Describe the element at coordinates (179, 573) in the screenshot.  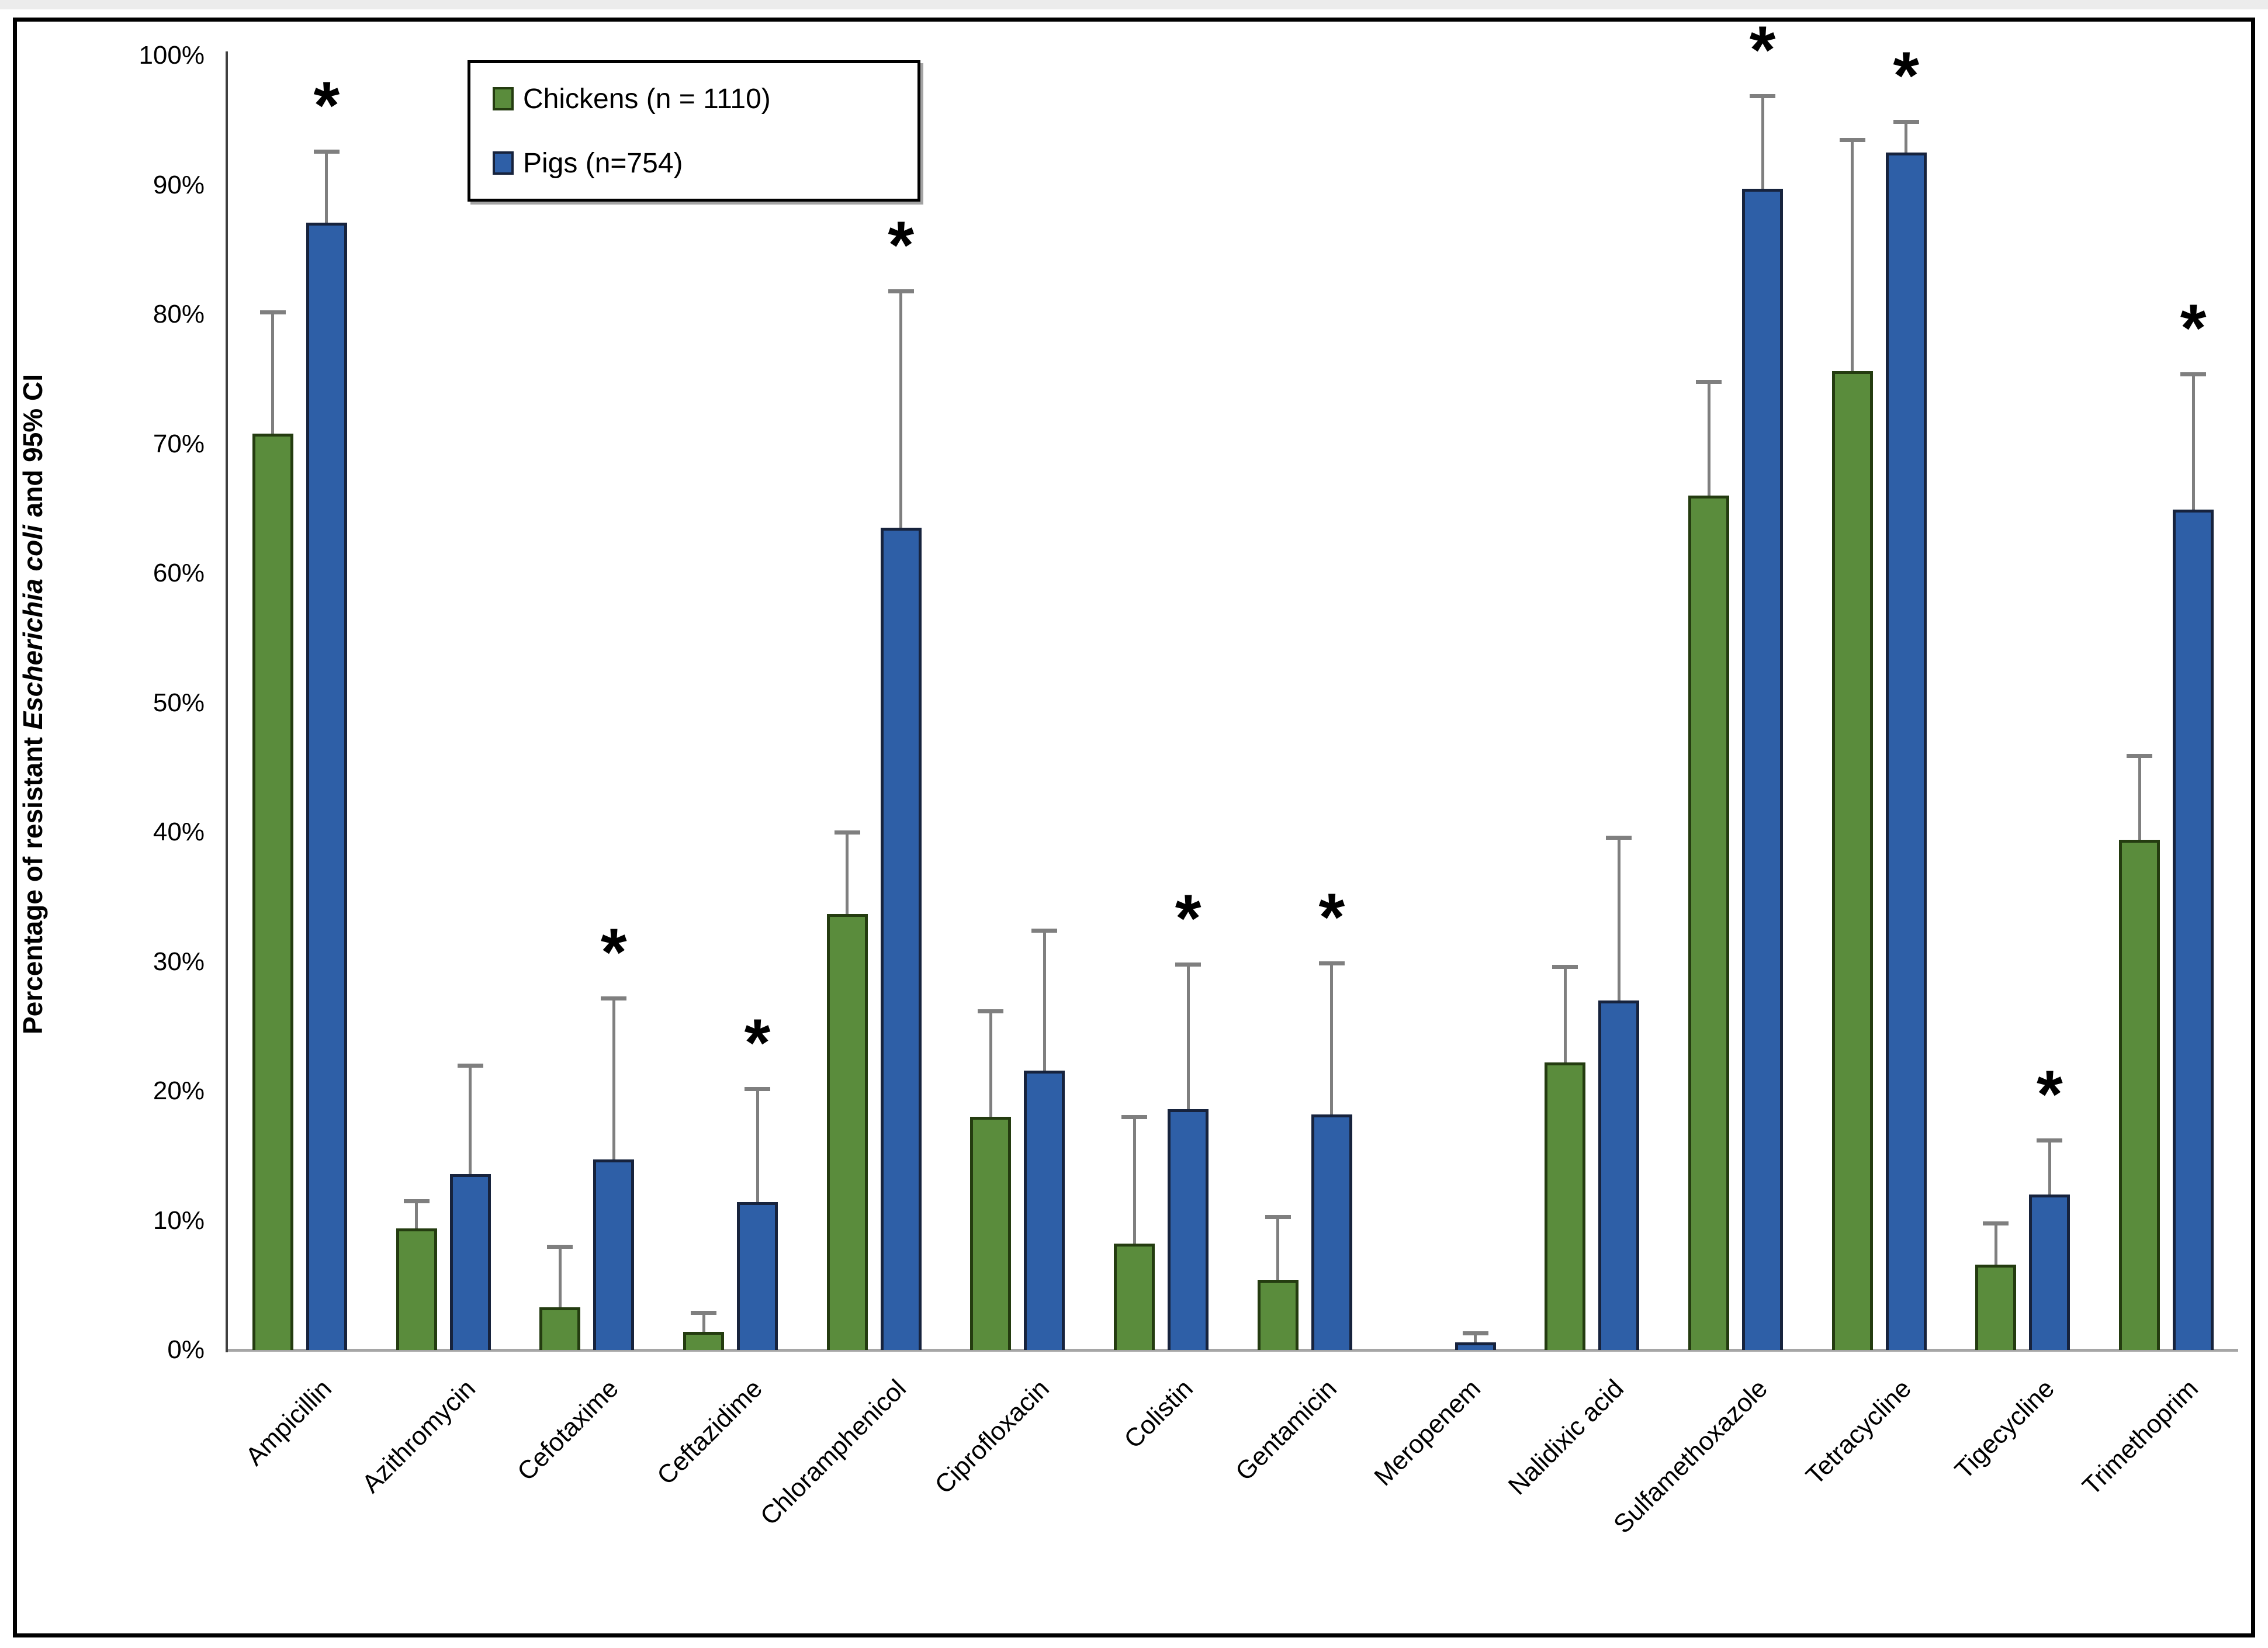
I see `y-tick-label: 60%` at that location.